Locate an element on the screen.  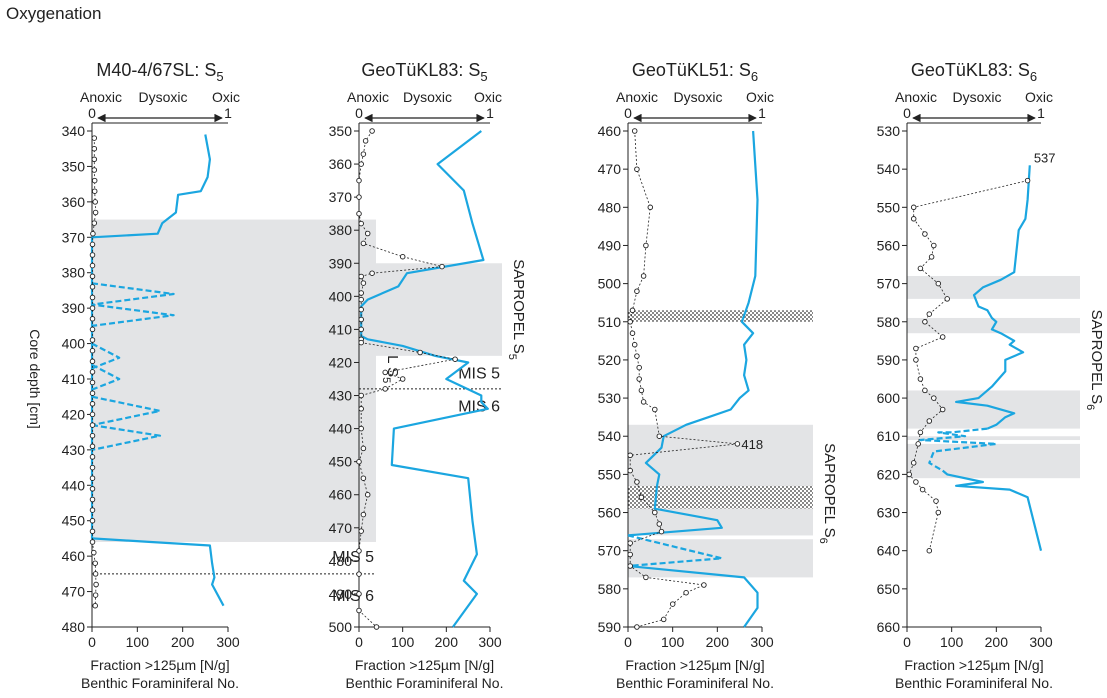
oxy-label-oxic: Oxic is located at coordinates (226, 97).